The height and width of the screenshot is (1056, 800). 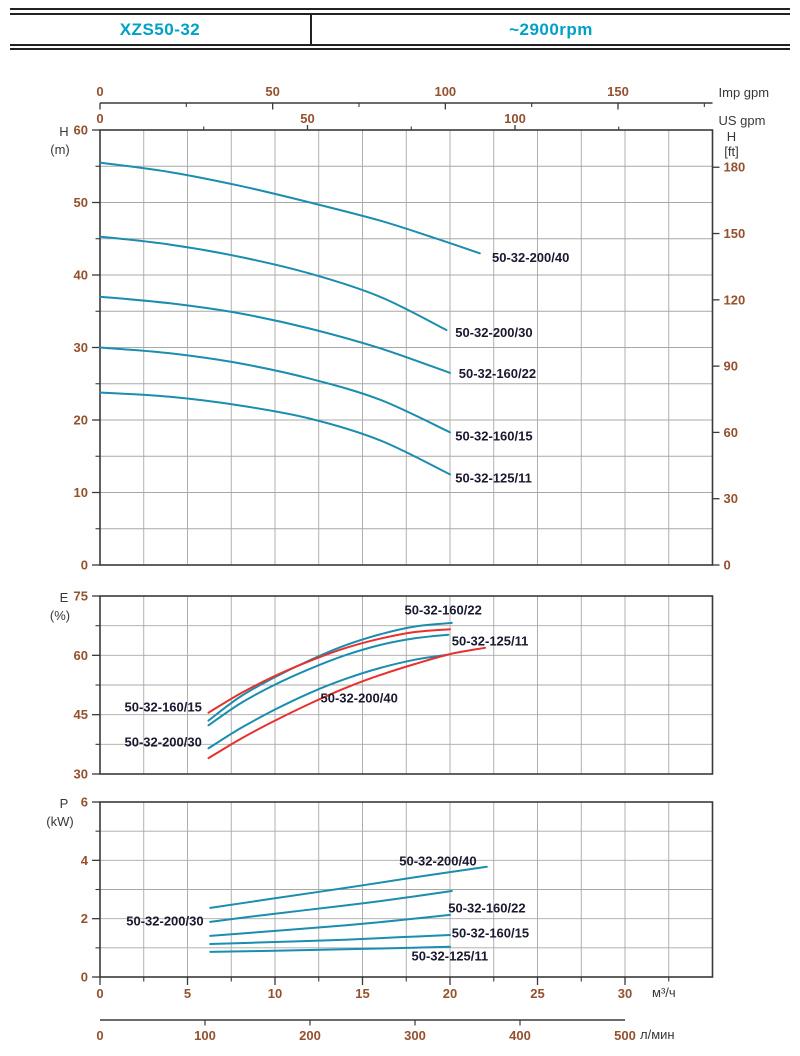 I want to click on m3h-tick-number: 30, so click(x=625, y=993).